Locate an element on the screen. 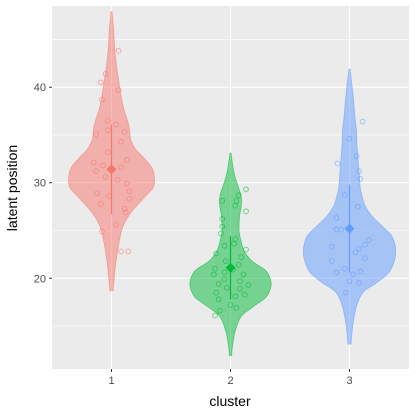 This screenshot has width=415, height=415. y-axis: 20 30 40 is located at coordinates (43, 183).